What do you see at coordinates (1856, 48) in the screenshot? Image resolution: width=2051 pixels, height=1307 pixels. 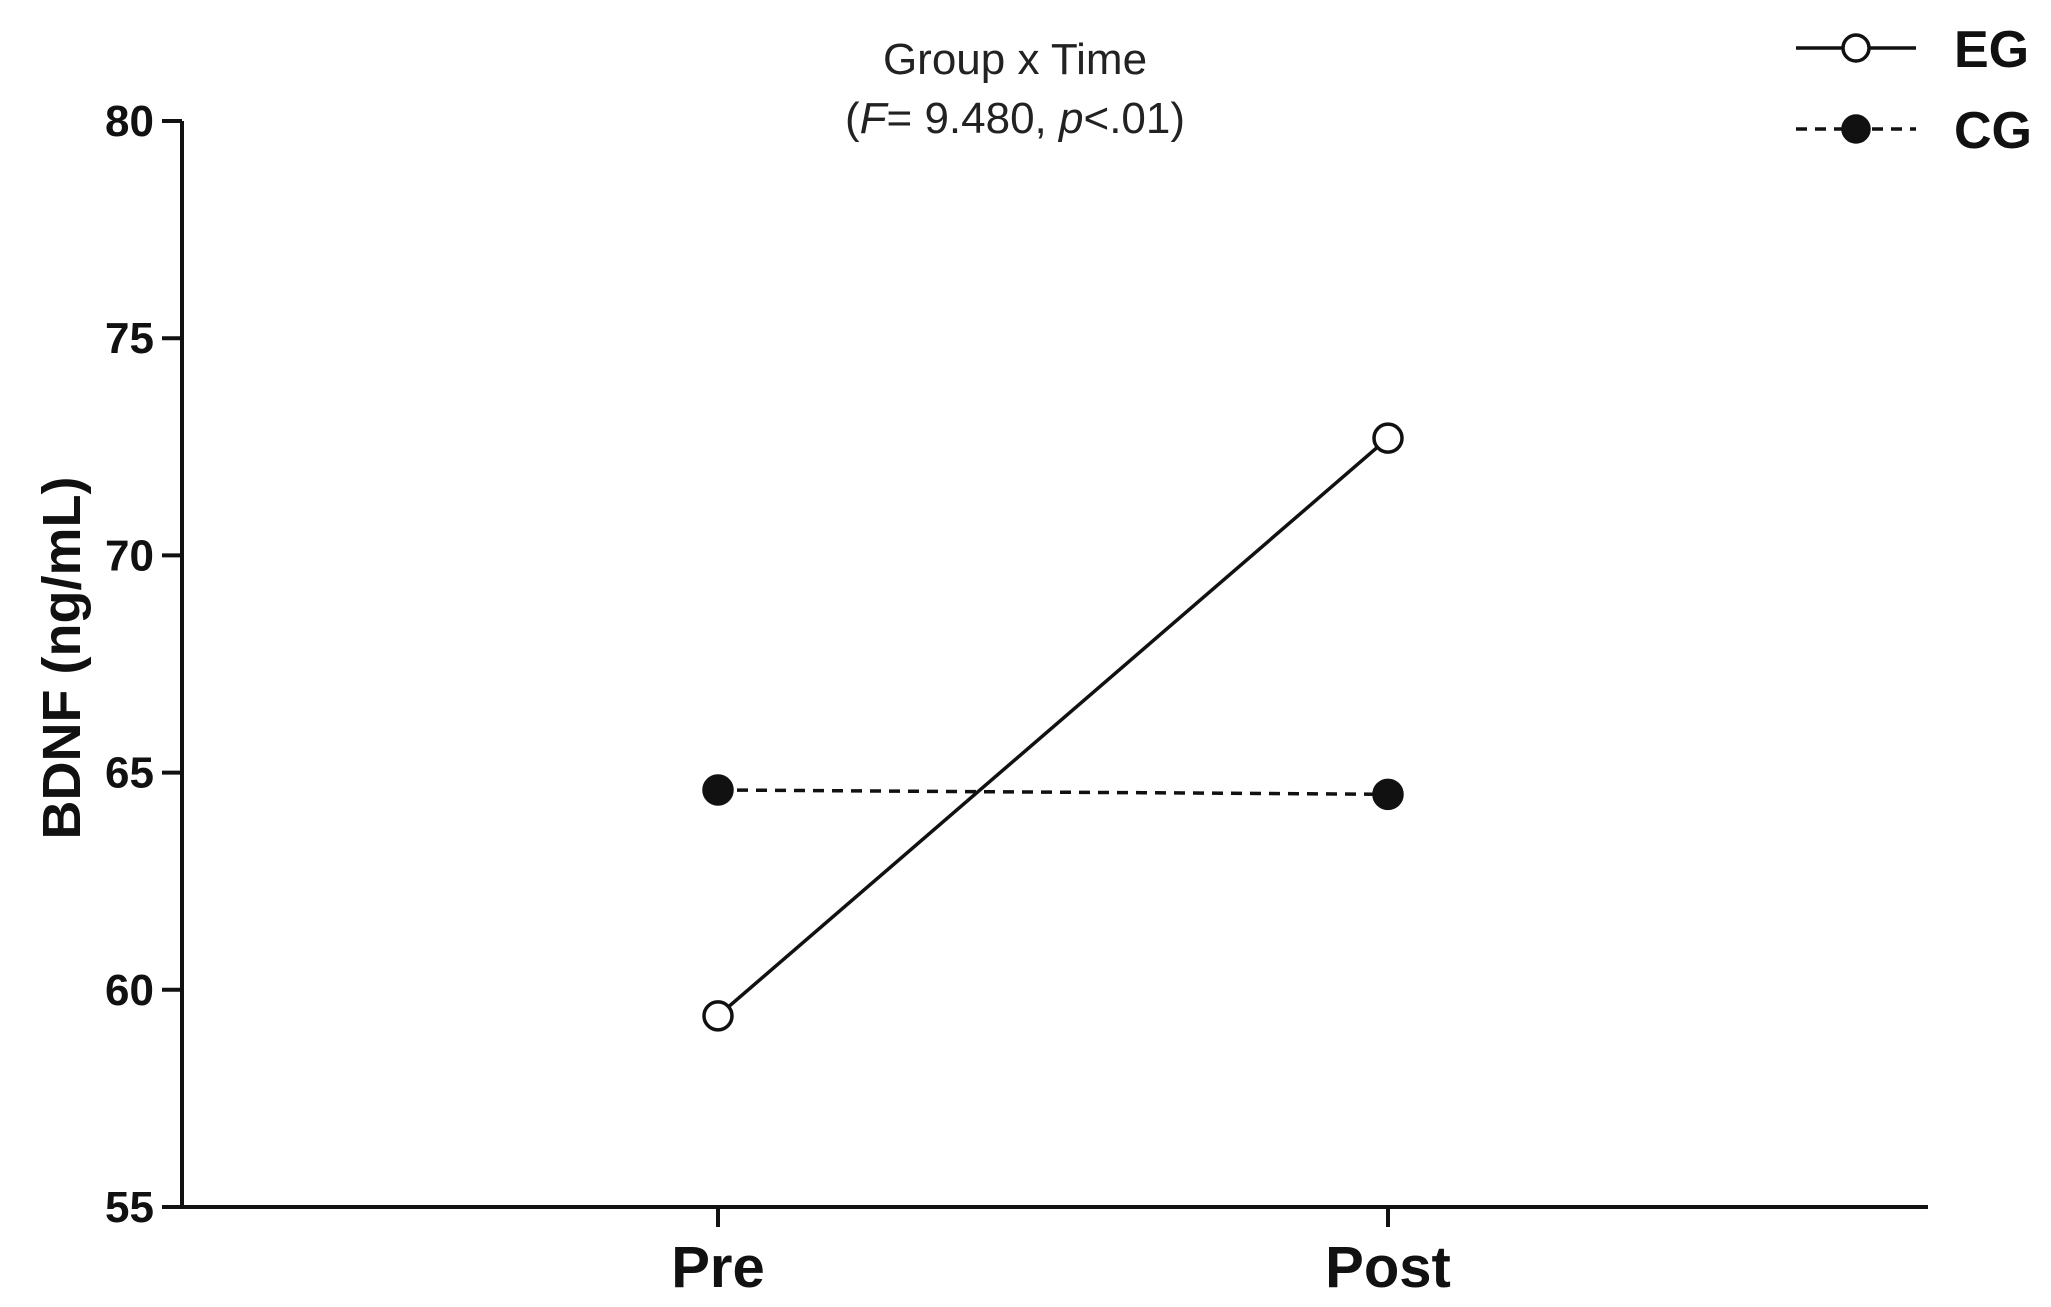 I see `legend-marker-eg` at bounding box center [1856, 48].